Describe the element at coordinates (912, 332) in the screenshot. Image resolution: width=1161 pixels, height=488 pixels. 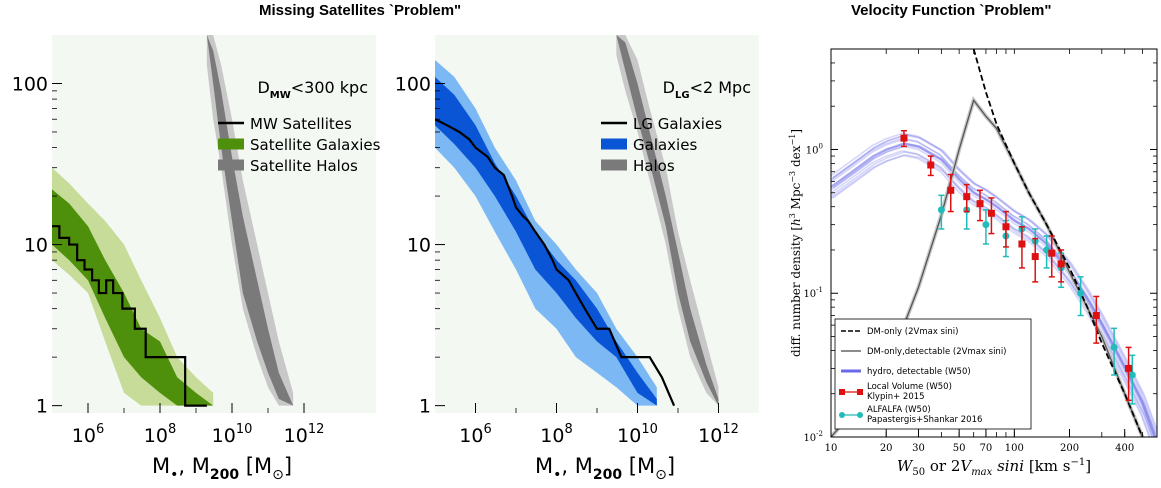
I see `legend-label: DM-only (2Vmax sini)` at that location.